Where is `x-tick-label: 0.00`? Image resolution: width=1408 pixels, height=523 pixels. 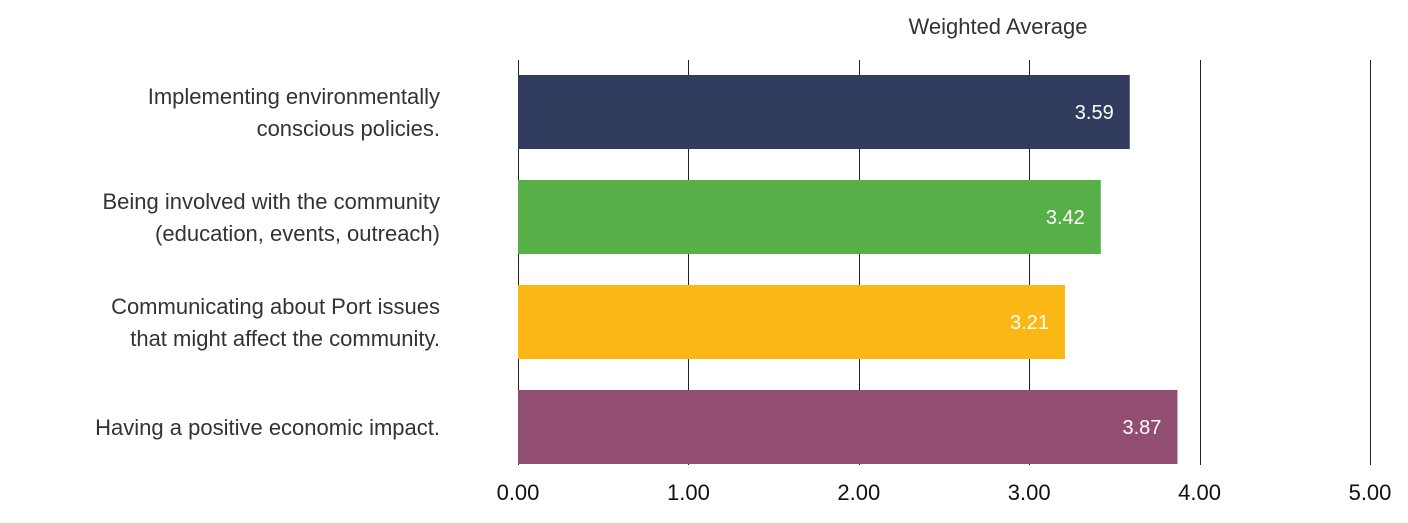 x-tick-label: 0.00 is located at coordinates (518, 492).